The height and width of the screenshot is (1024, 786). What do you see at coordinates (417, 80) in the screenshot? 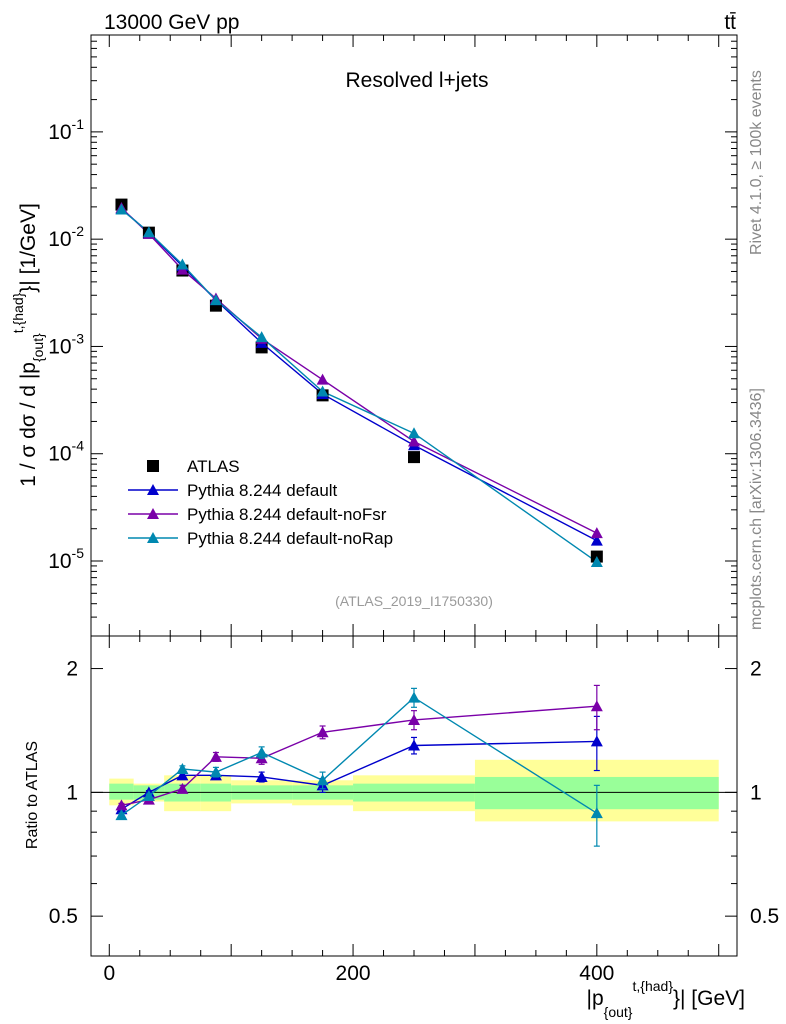
I see `main-title: Resolved l+jets` at bounding box center [417, 80].